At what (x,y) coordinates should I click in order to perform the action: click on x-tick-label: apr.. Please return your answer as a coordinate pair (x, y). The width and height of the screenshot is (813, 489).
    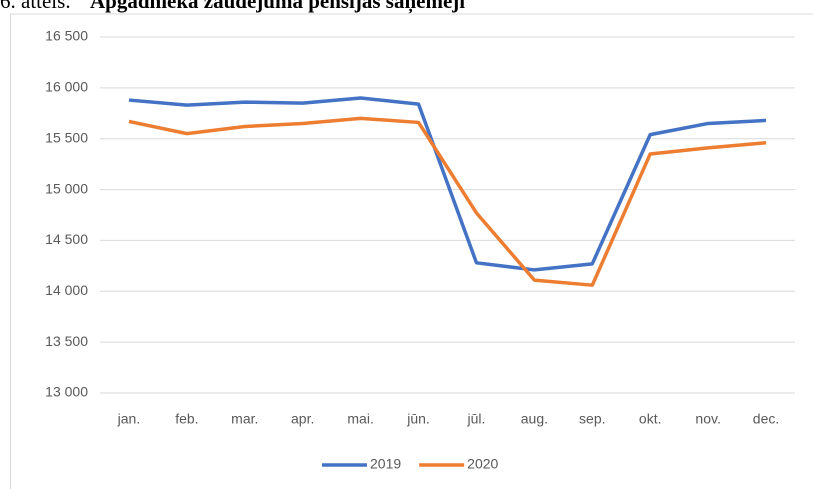
    Looking at the image, I should click on (302, 419).